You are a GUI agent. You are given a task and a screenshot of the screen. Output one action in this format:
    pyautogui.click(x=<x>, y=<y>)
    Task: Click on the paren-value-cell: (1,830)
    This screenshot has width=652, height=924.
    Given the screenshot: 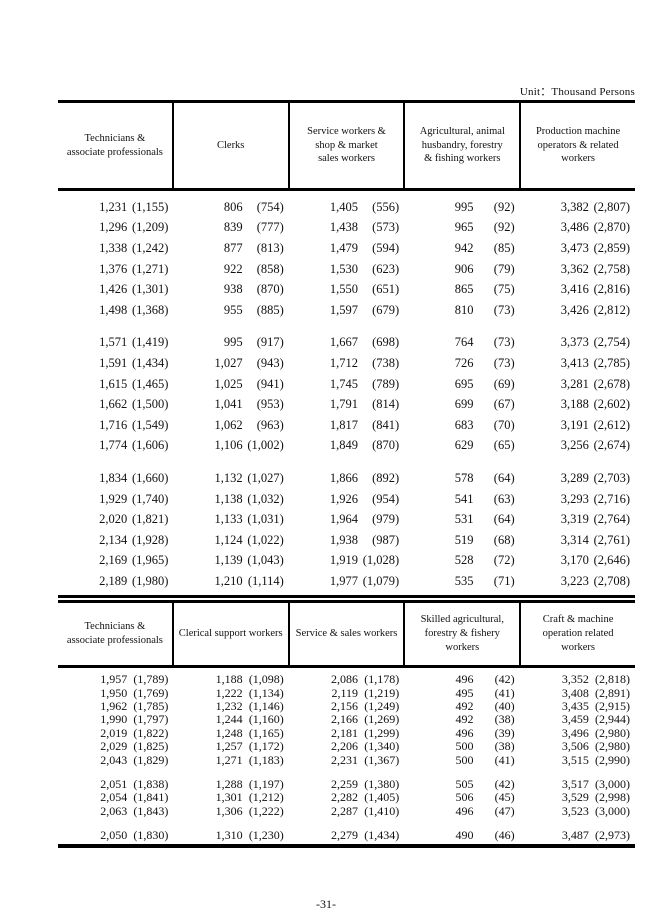 What is the action you would take?
    pyautogui.click(x=151, y=835)
    